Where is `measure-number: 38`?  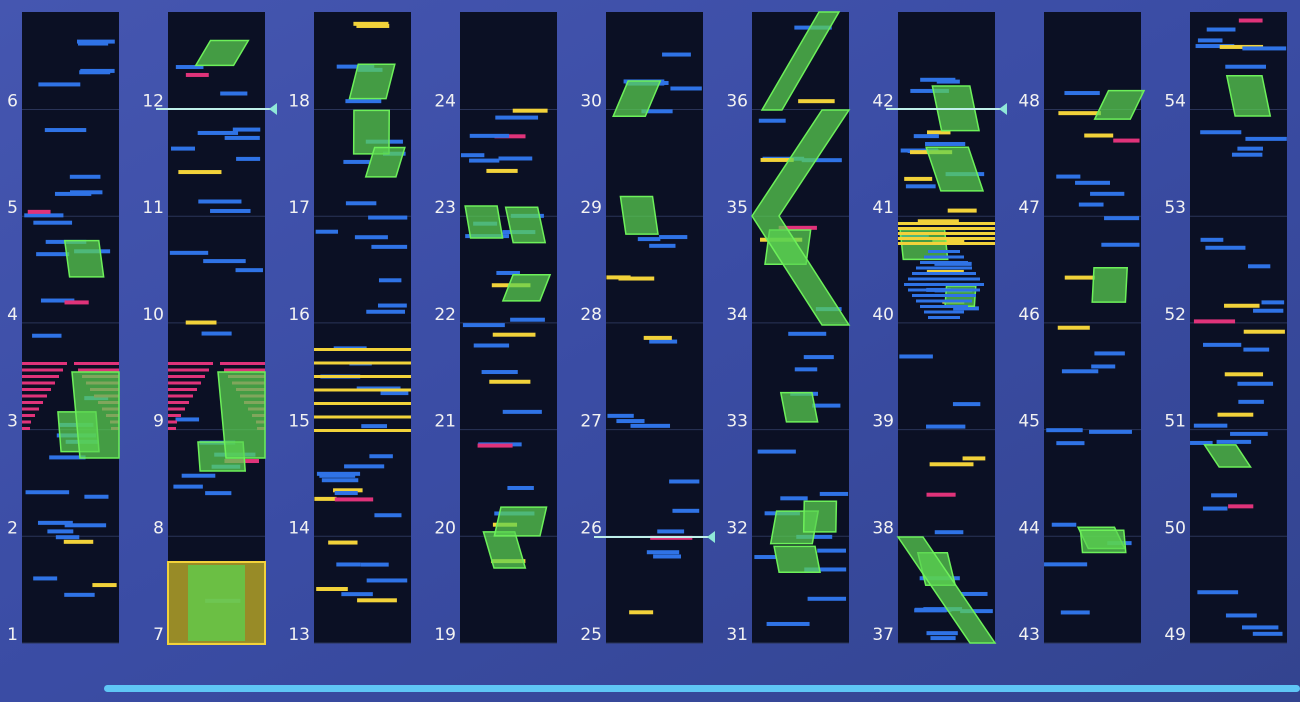 measure-number: 38 is located at coordinates (883, 528).